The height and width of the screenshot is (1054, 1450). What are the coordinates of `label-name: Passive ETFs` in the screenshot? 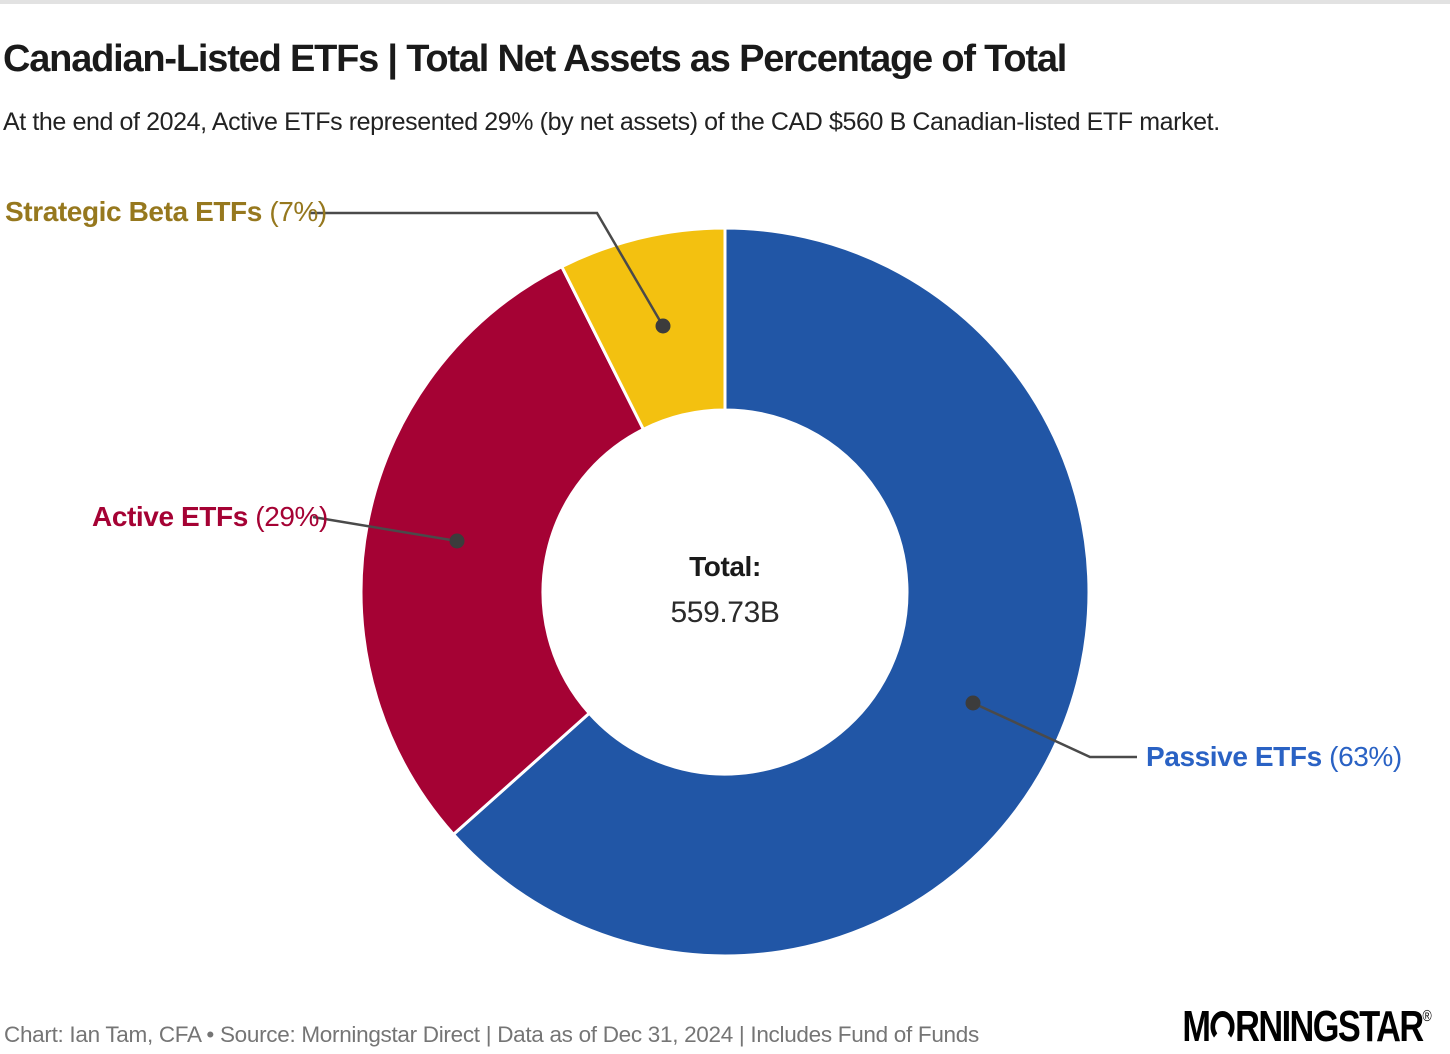 It's located at (1234, 756).